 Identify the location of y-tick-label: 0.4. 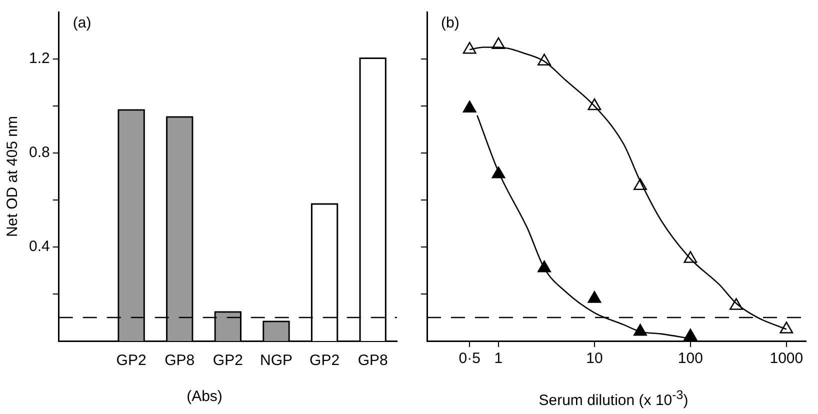
(39, 247).